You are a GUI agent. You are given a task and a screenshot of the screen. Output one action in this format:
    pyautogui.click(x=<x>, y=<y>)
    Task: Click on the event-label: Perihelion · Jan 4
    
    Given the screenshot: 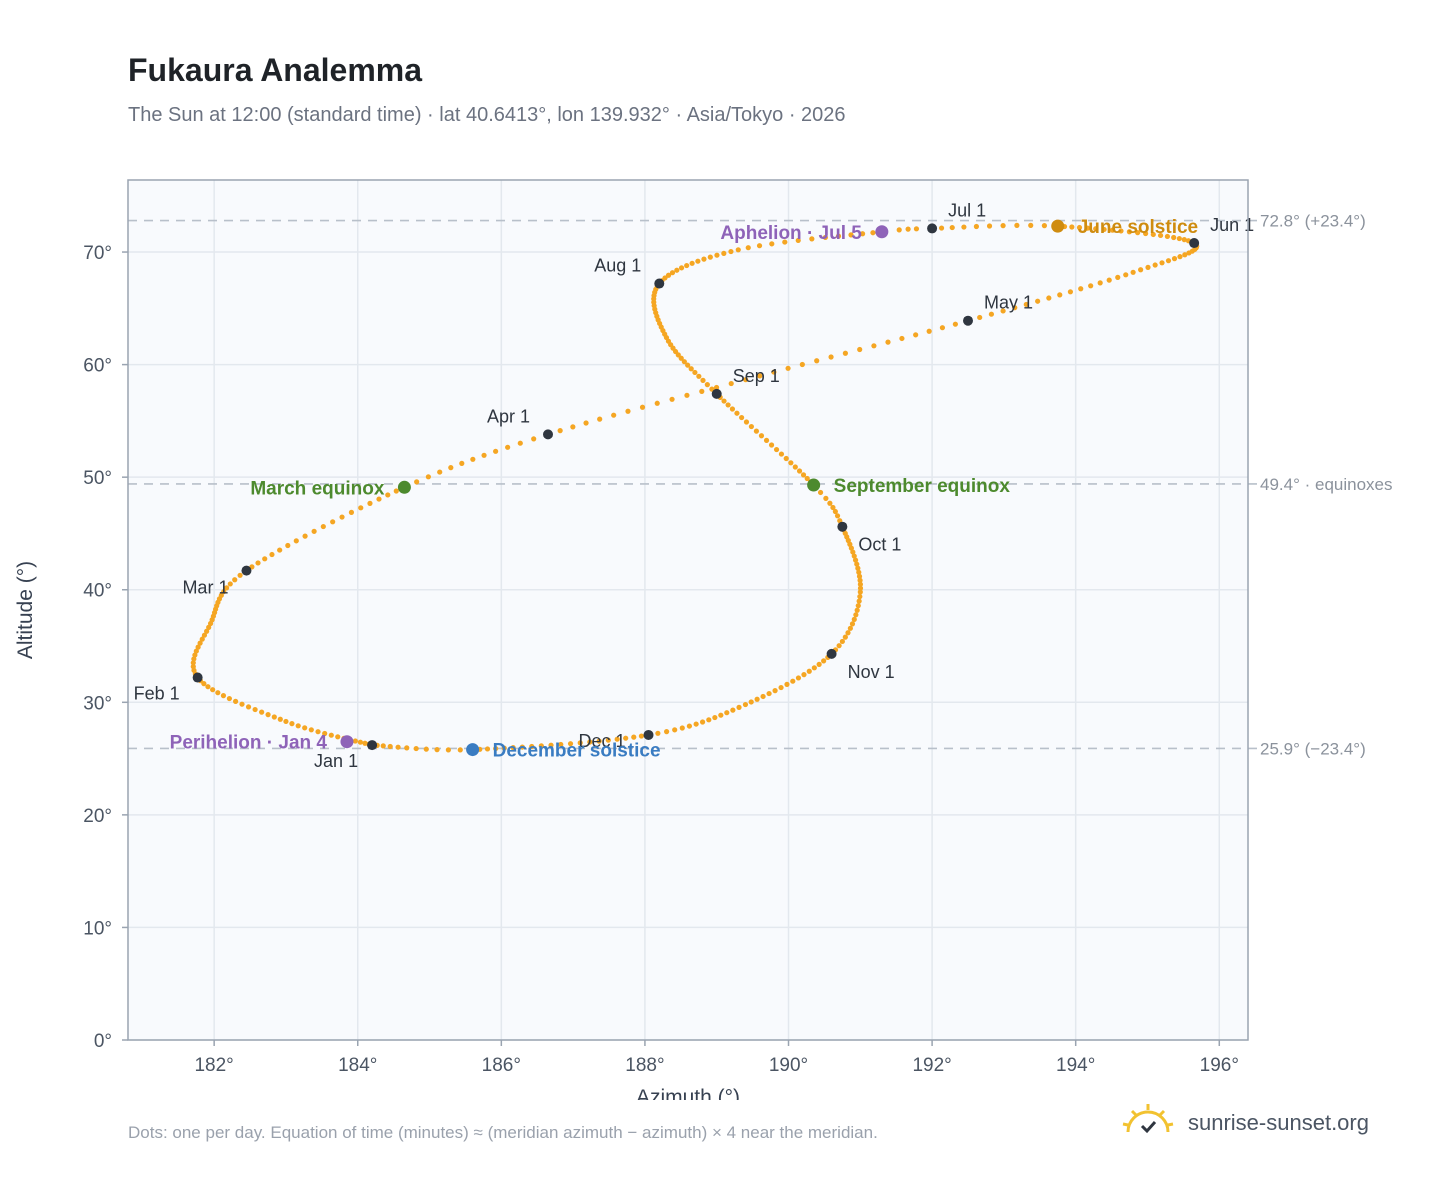 What is the action you would take?
    pyautogui.click(x=249, y=743)
    